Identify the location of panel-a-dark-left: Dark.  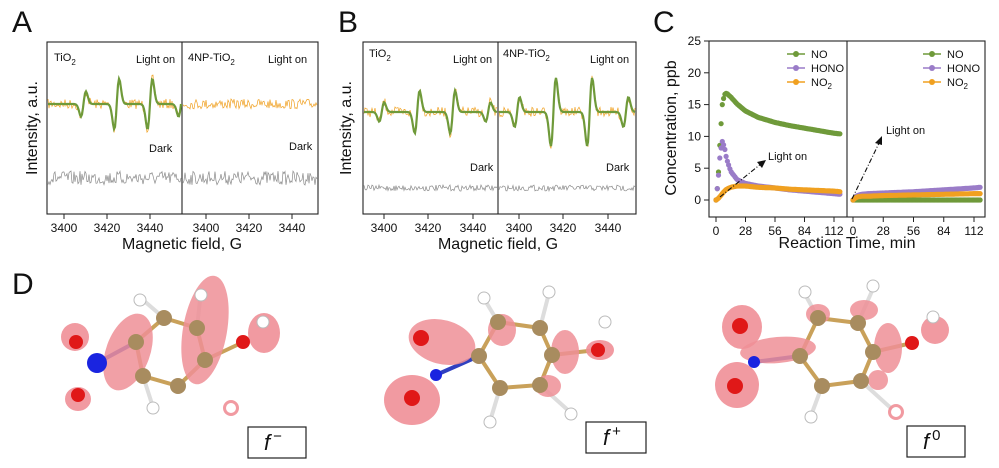
(161, 149).